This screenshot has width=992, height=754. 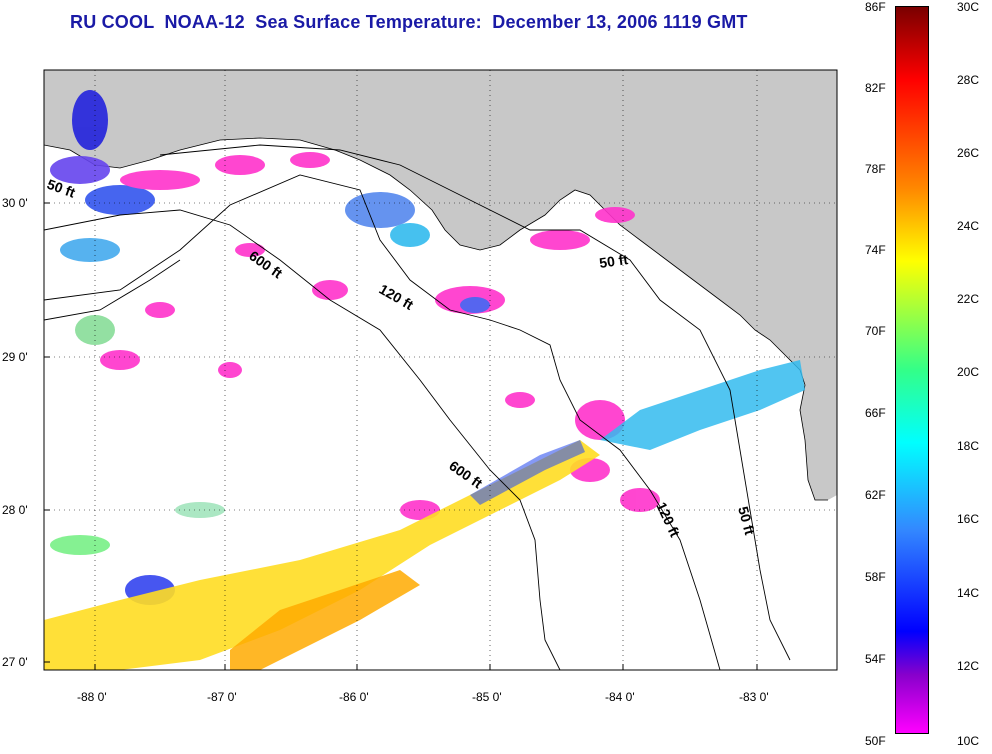 I want to click on lat-label: 28 0', so click(x=15, y=510).